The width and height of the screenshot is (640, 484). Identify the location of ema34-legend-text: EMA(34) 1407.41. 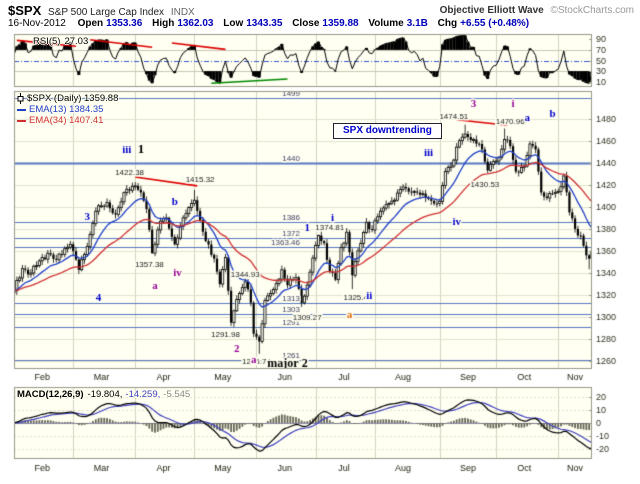
(66, 120).